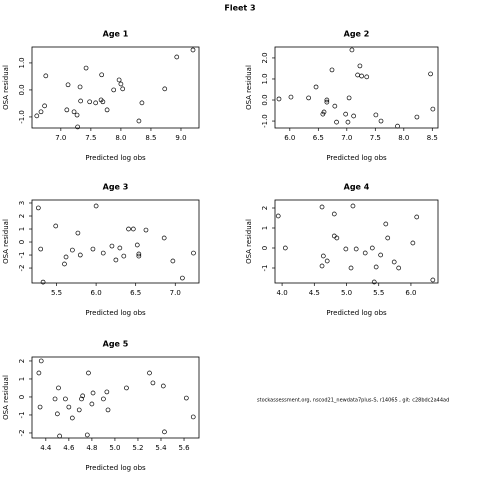  What do you see at coordinates (22, 117) in the screenshot?
I see `y-tick-label: -1.0` at bounding box center [22, 117].